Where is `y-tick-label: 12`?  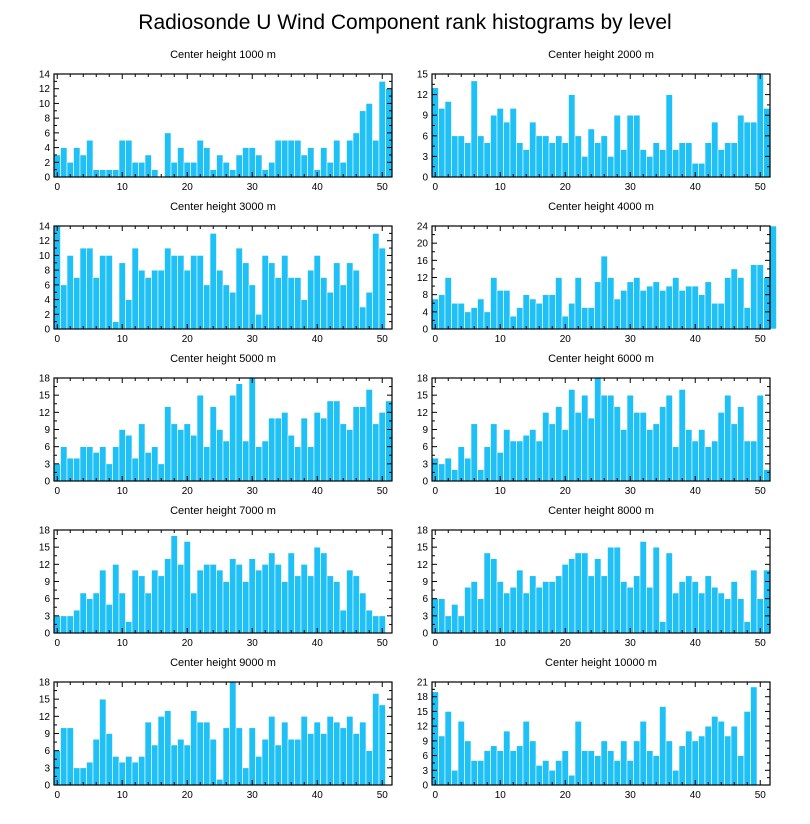
y-tick-label: 12 is located at coordinates (45, 89).